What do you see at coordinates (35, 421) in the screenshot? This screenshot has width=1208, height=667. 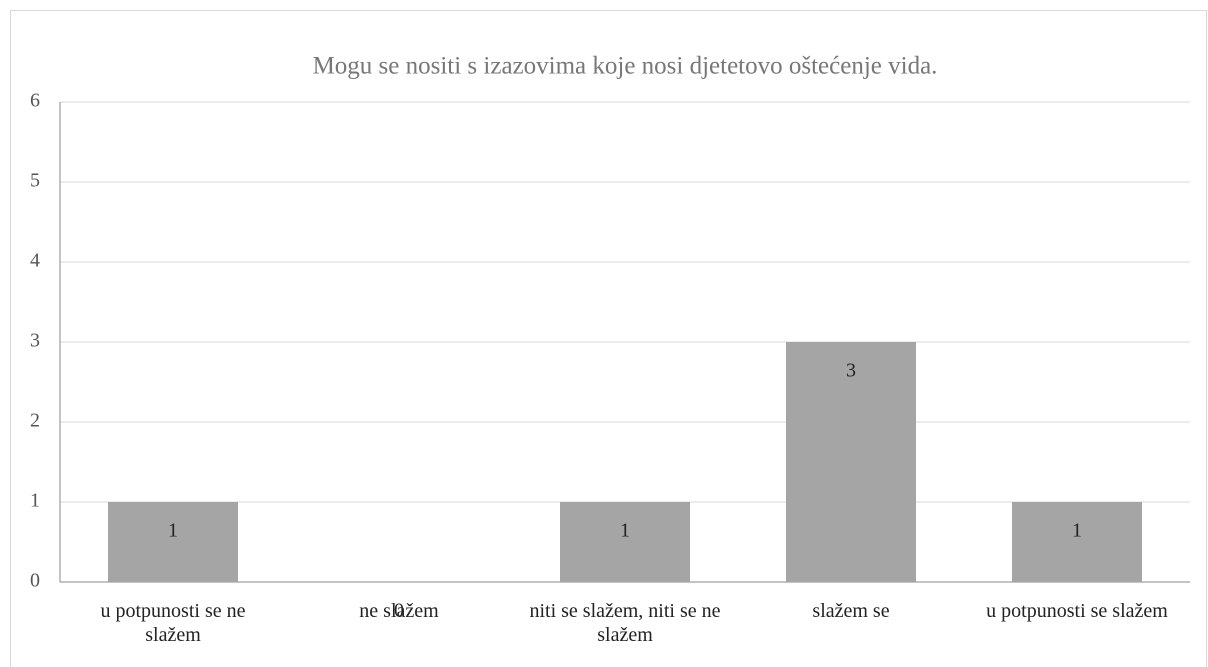 I see `y-tick-label: 2` at bounding box center [35, 421].